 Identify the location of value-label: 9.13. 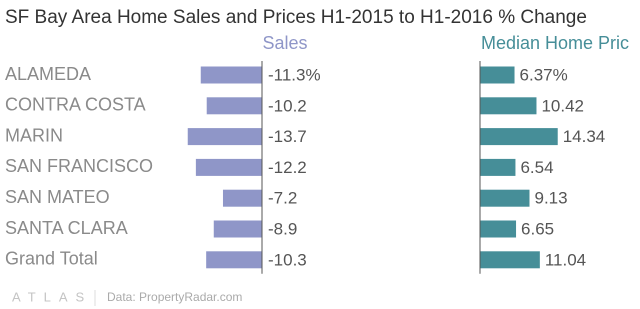
(550, 198).